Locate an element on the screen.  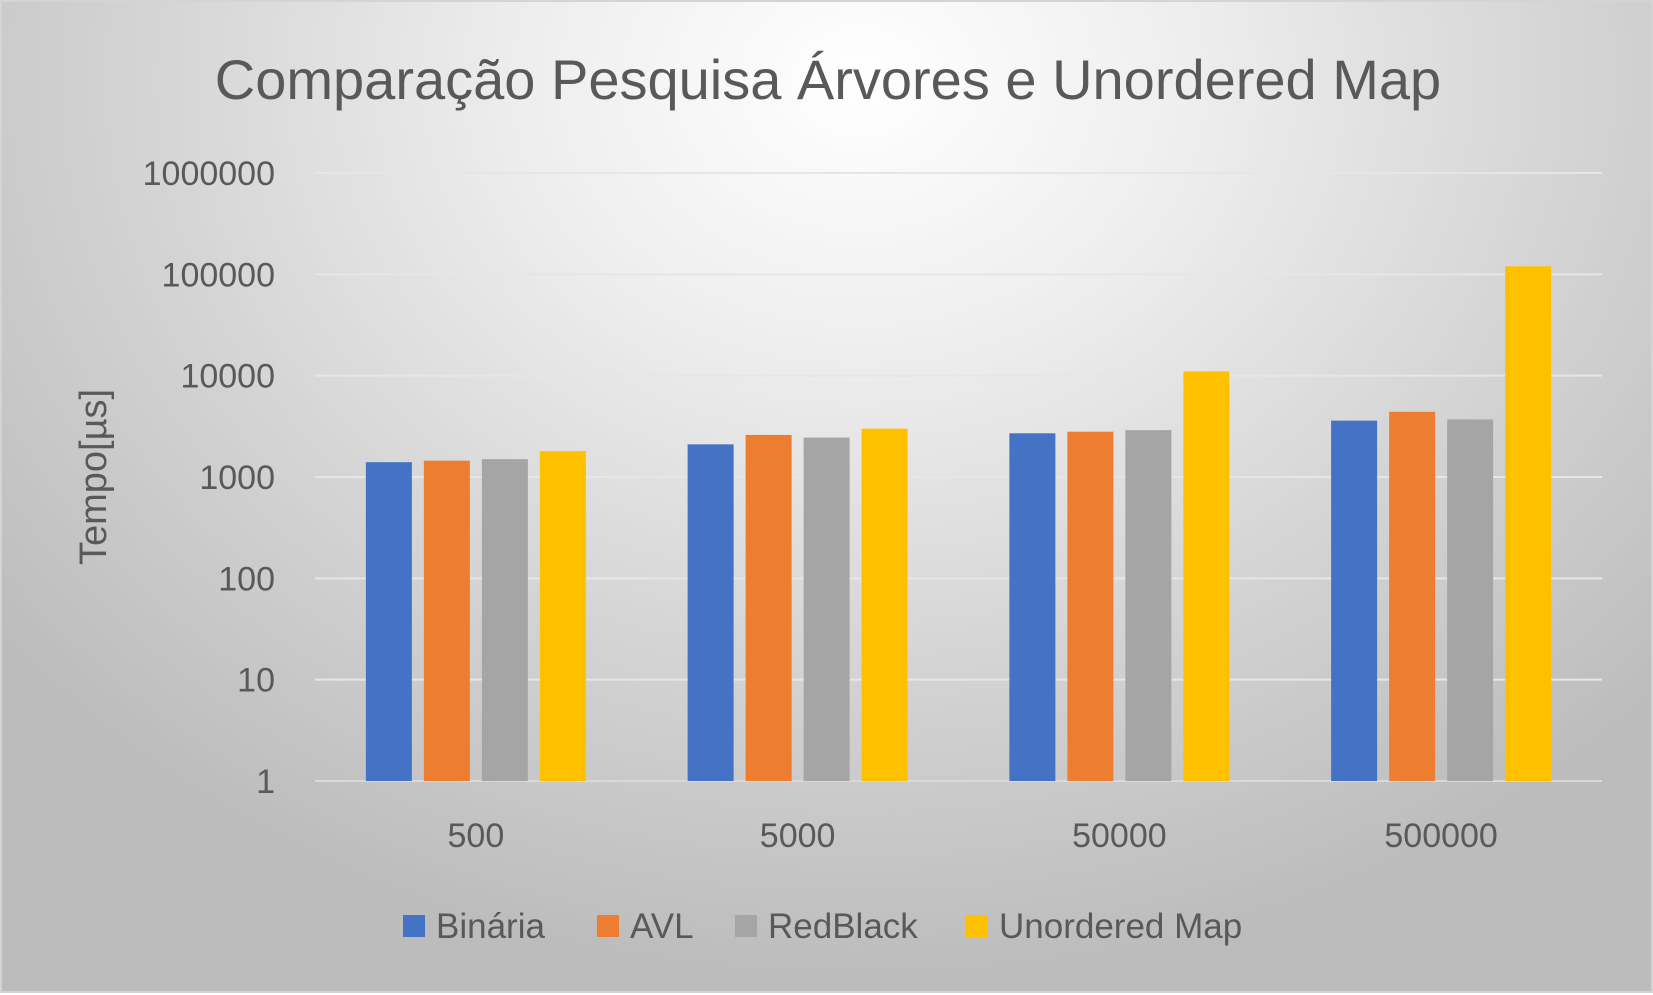
legend-label: AVL is located at coordinates (662, 926).